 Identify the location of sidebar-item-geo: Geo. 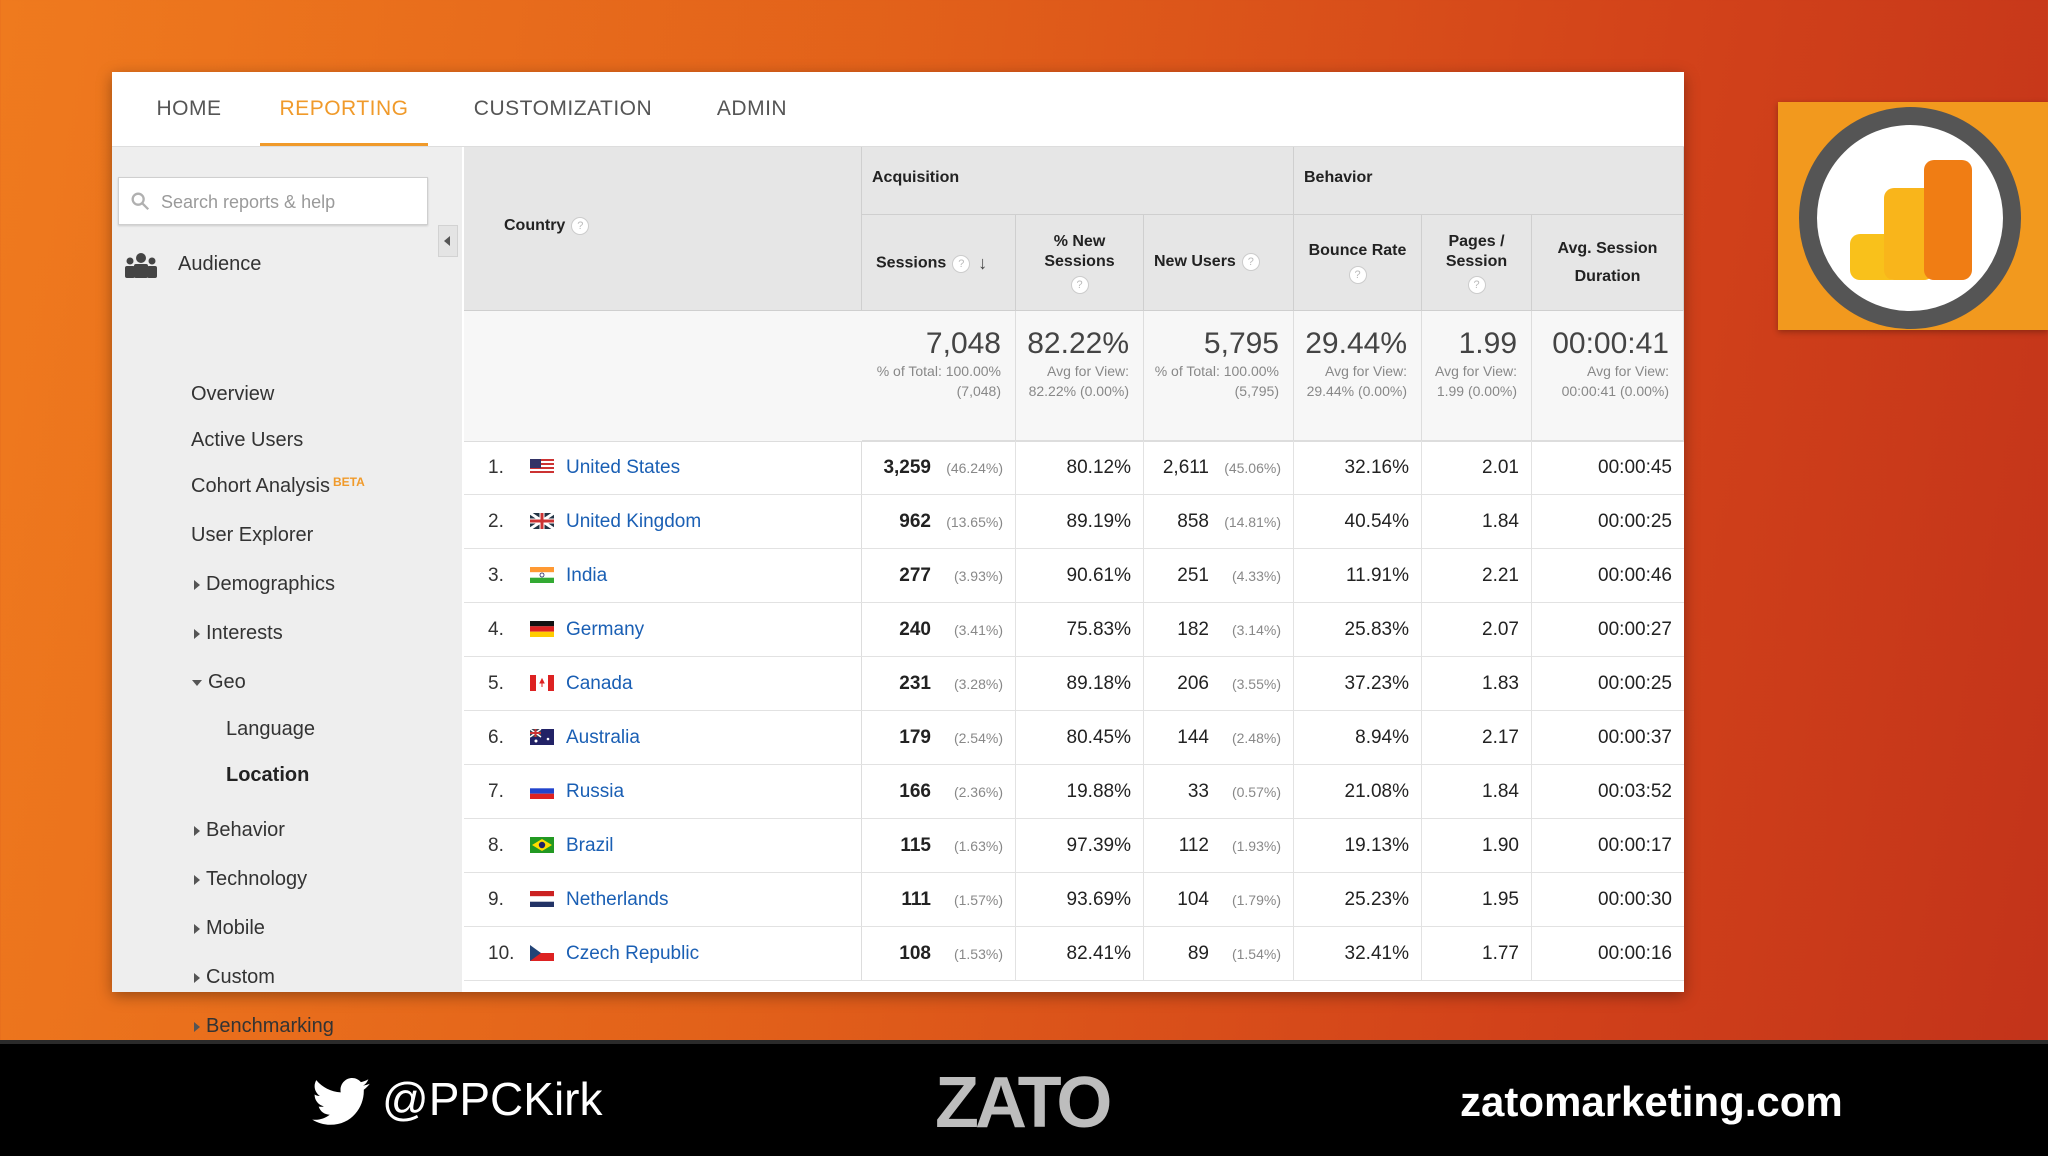
(219, 682).